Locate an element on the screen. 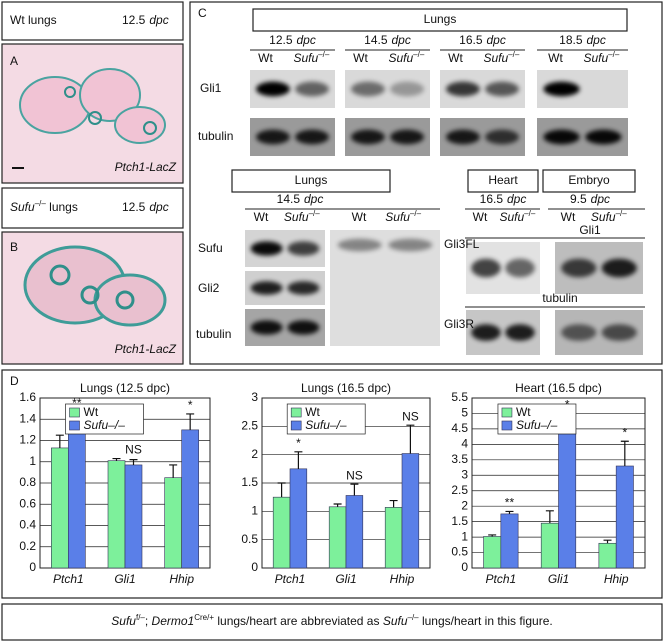 The height and width of the screenshot is (644, 664). header-part: Sufu is located at coordinates (22, 207).